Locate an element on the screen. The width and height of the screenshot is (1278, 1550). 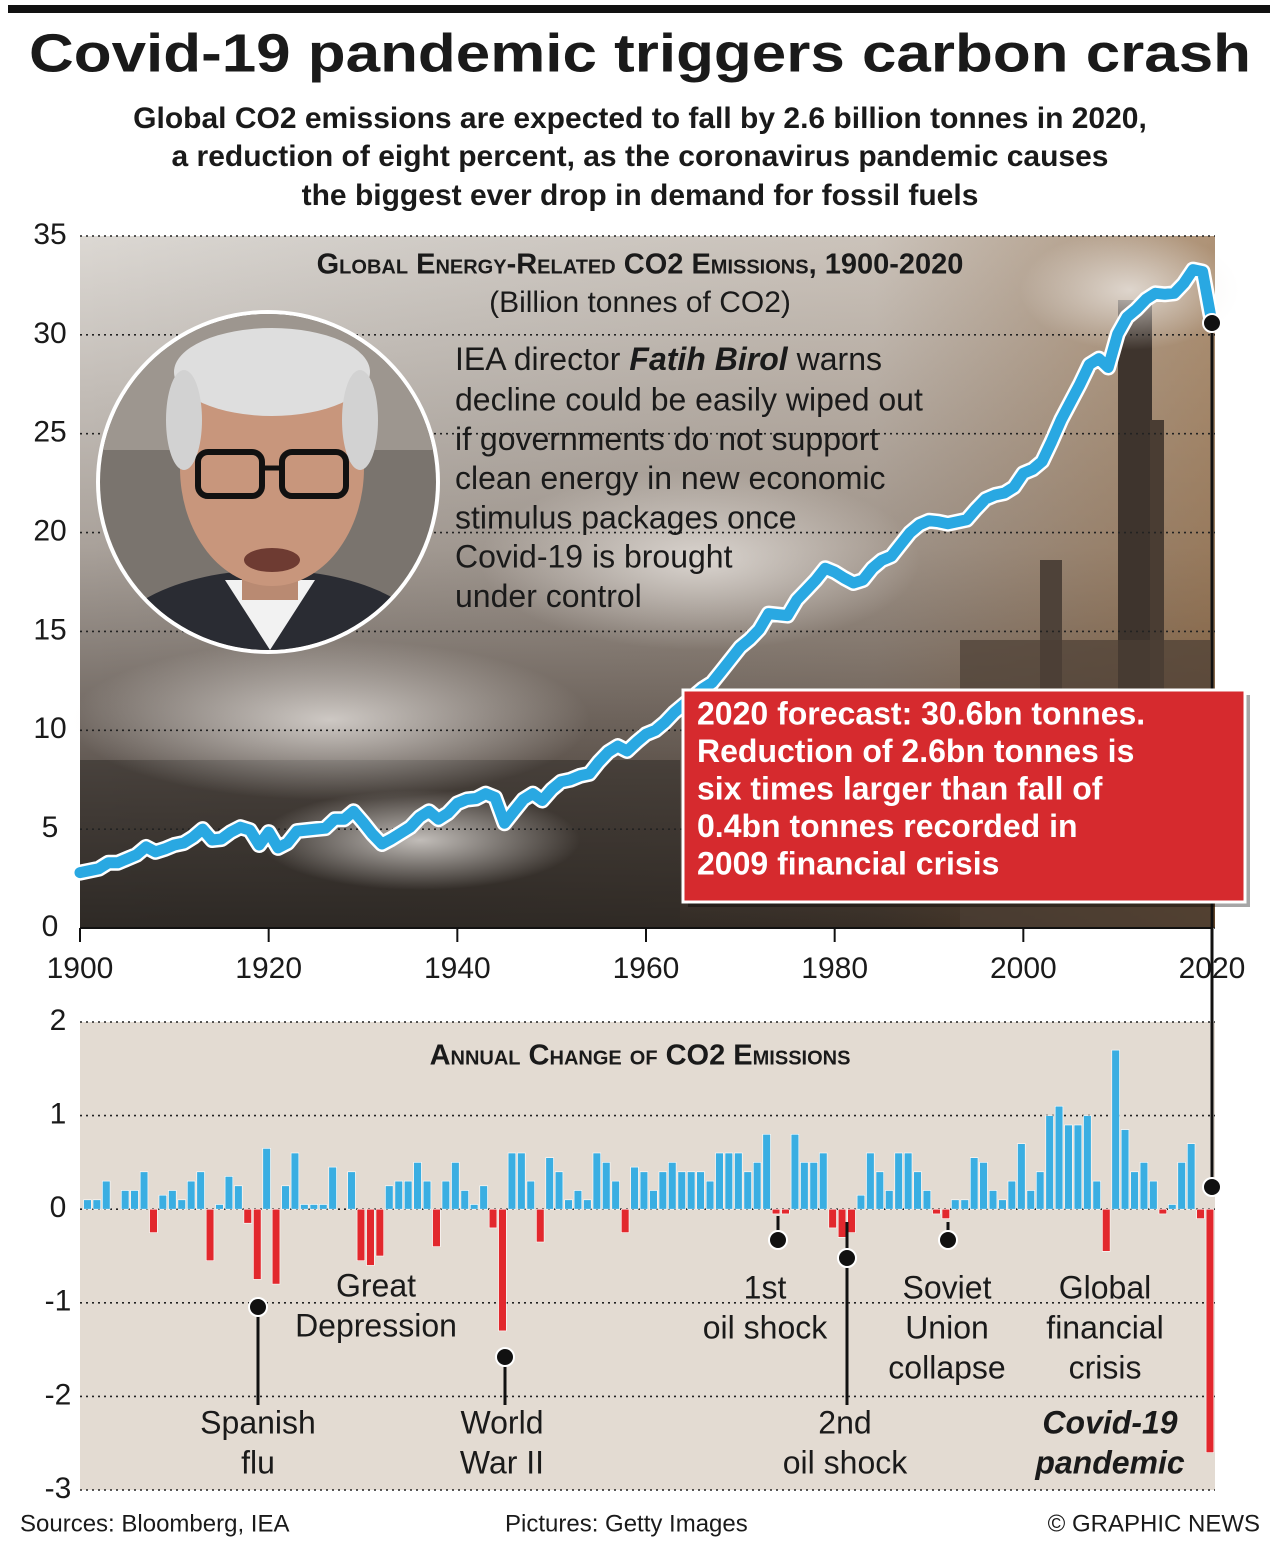
annotation-text: 2020 forecast: 30.6bn tonnes. is located at coordinates (921, 713).